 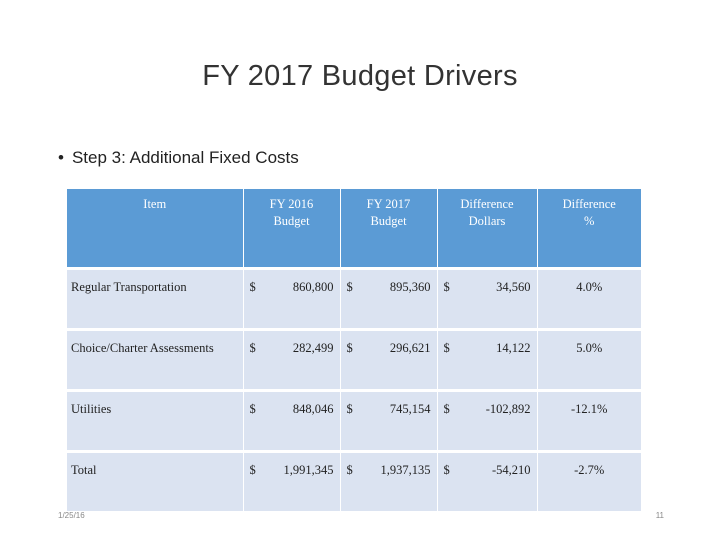 What do you see at coordinates (292, 359) in the screenshot?
I see `row-fy2016: $282,499` at bounding box center [292, 359].